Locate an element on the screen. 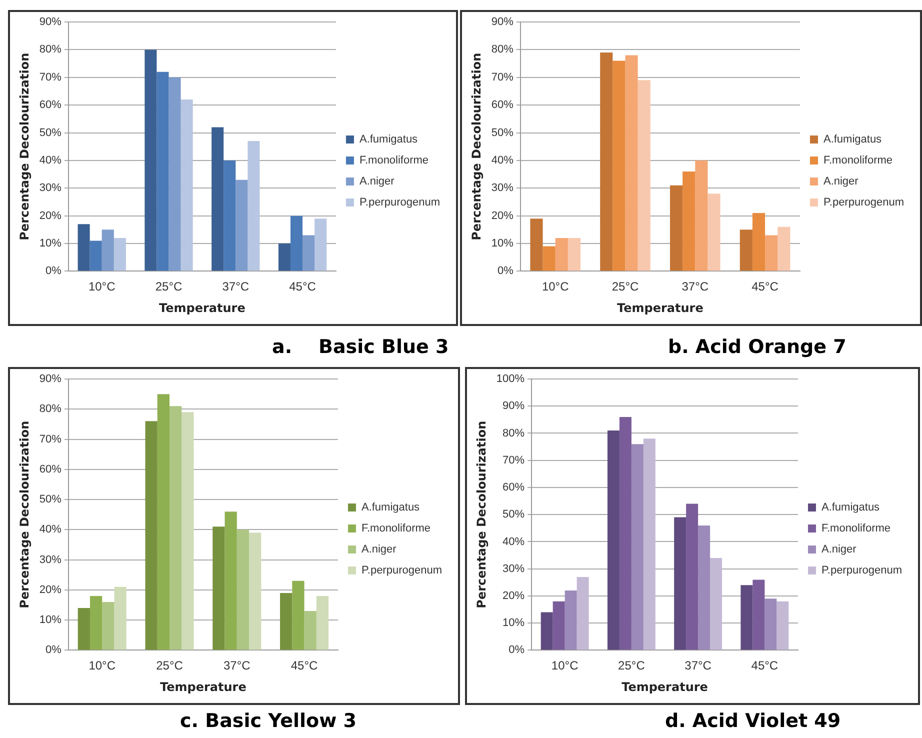 Image resolution: width=922 pixels, height=738 pixels. y-tick-label: 100% is located at coordinates (510, 379).